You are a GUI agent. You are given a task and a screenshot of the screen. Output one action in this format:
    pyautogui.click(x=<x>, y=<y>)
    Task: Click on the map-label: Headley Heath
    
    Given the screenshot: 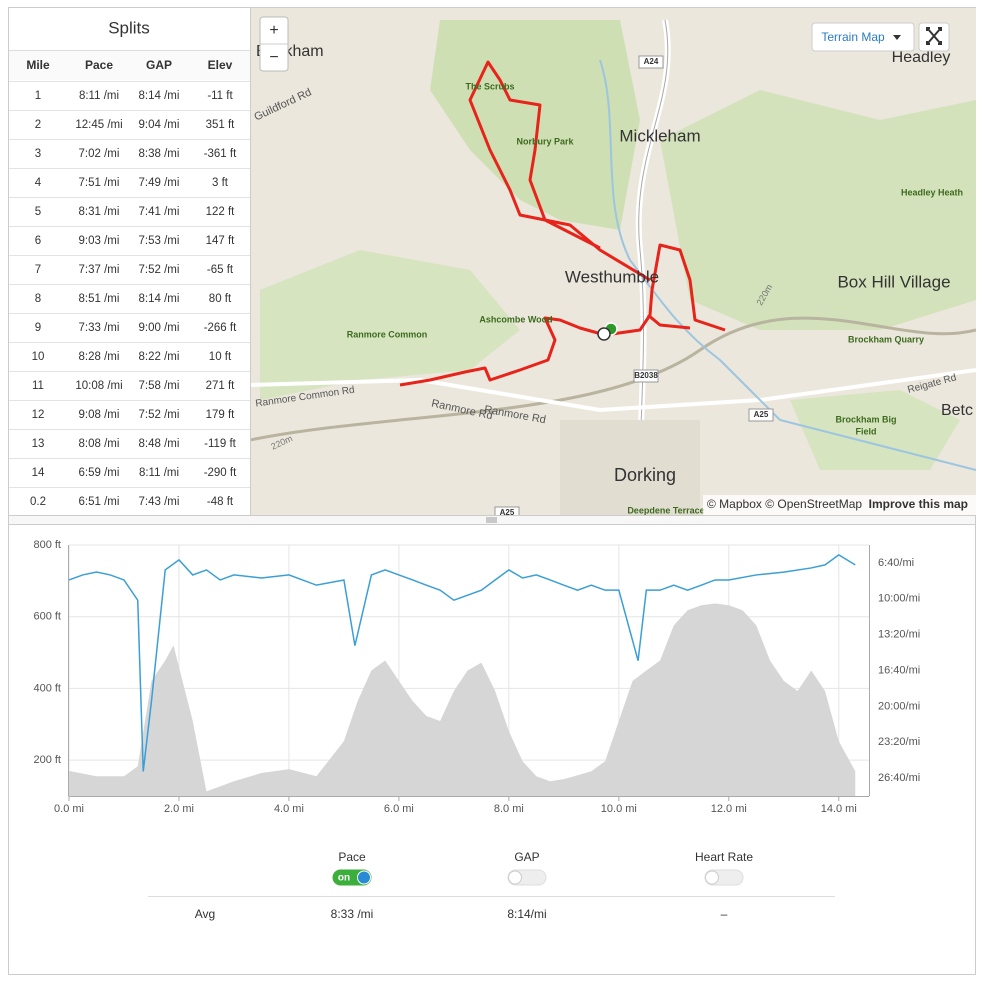 What is the action you would take?
    pyautogui.click(x=932, y=192)
    